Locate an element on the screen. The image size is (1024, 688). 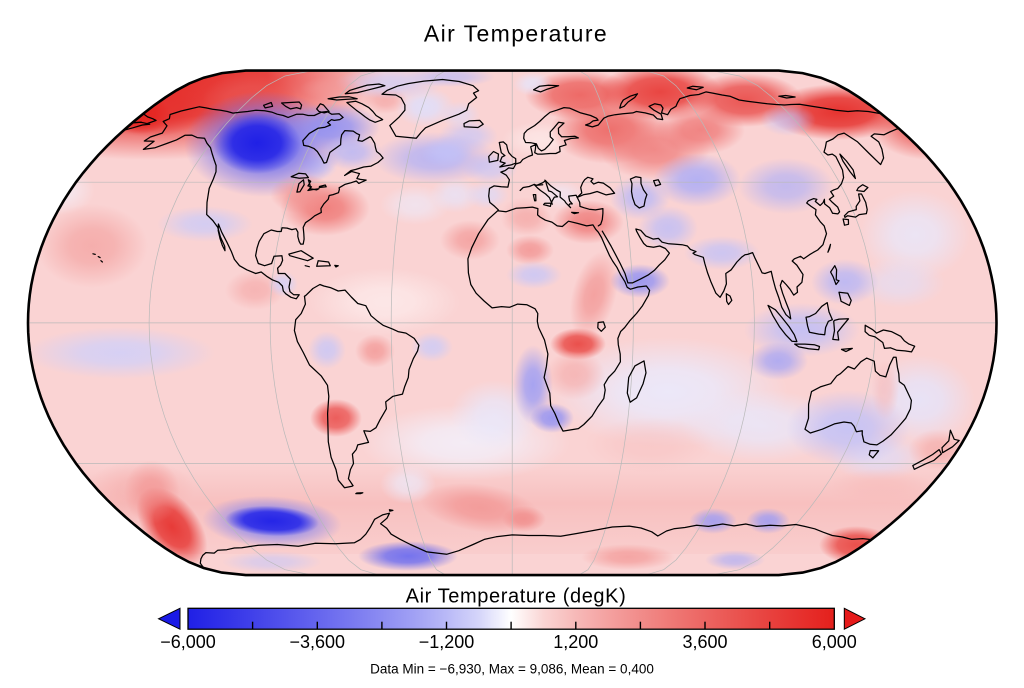
svg-text: Air Temperature is located at coordinates (516, 34).